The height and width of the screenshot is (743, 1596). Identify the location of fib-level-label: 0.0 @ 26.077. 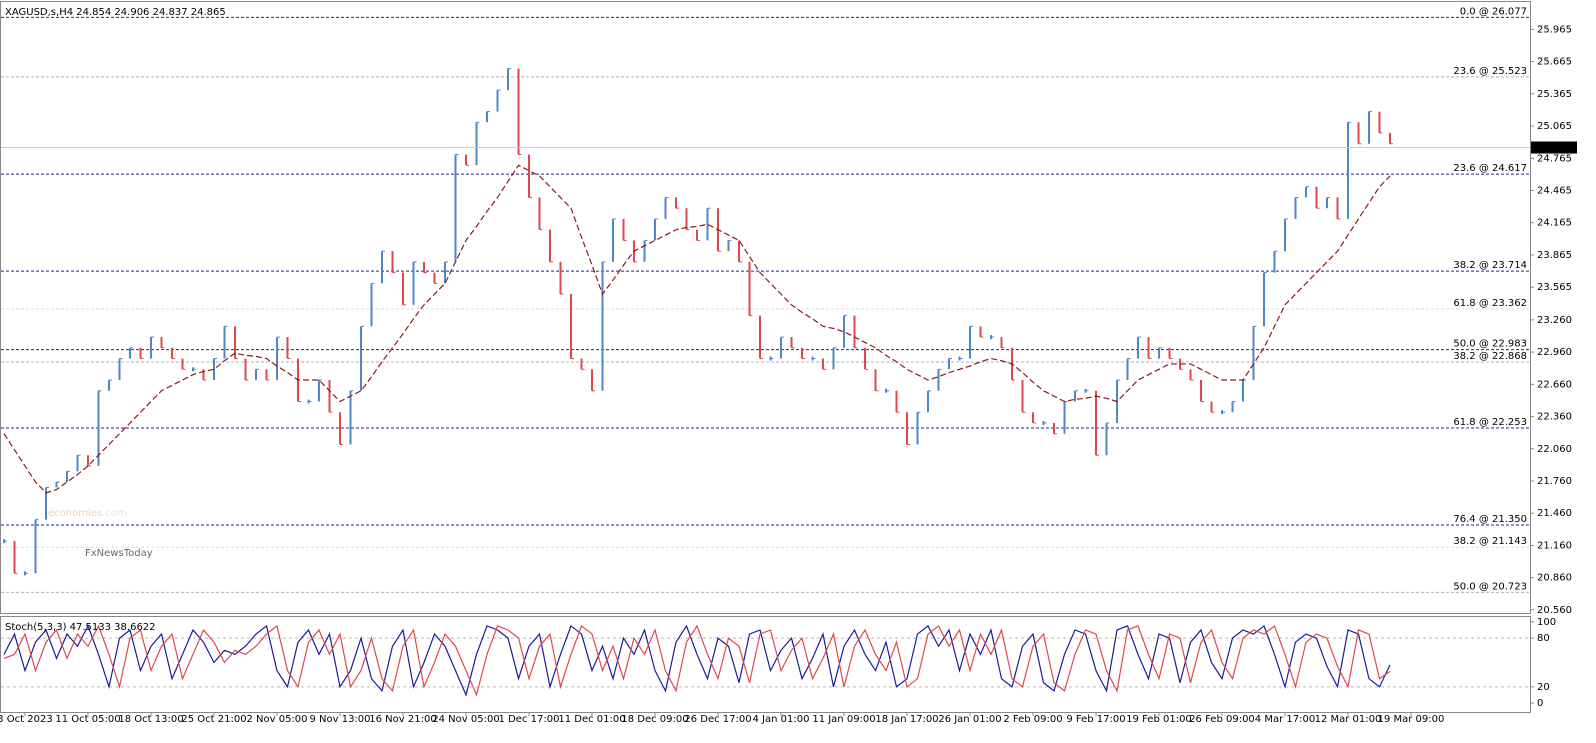
(1493, 11).